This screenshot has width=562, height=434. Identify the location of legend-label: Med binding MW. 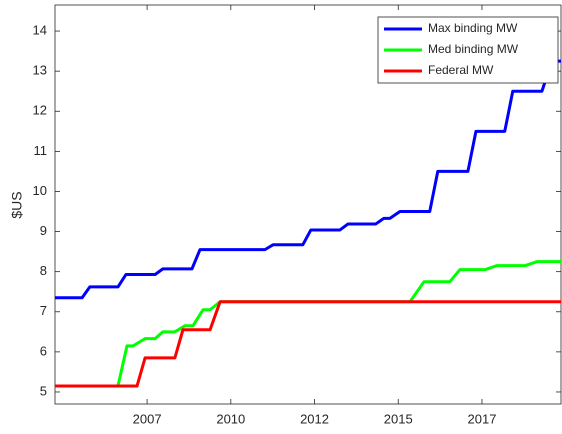
(473, 49).